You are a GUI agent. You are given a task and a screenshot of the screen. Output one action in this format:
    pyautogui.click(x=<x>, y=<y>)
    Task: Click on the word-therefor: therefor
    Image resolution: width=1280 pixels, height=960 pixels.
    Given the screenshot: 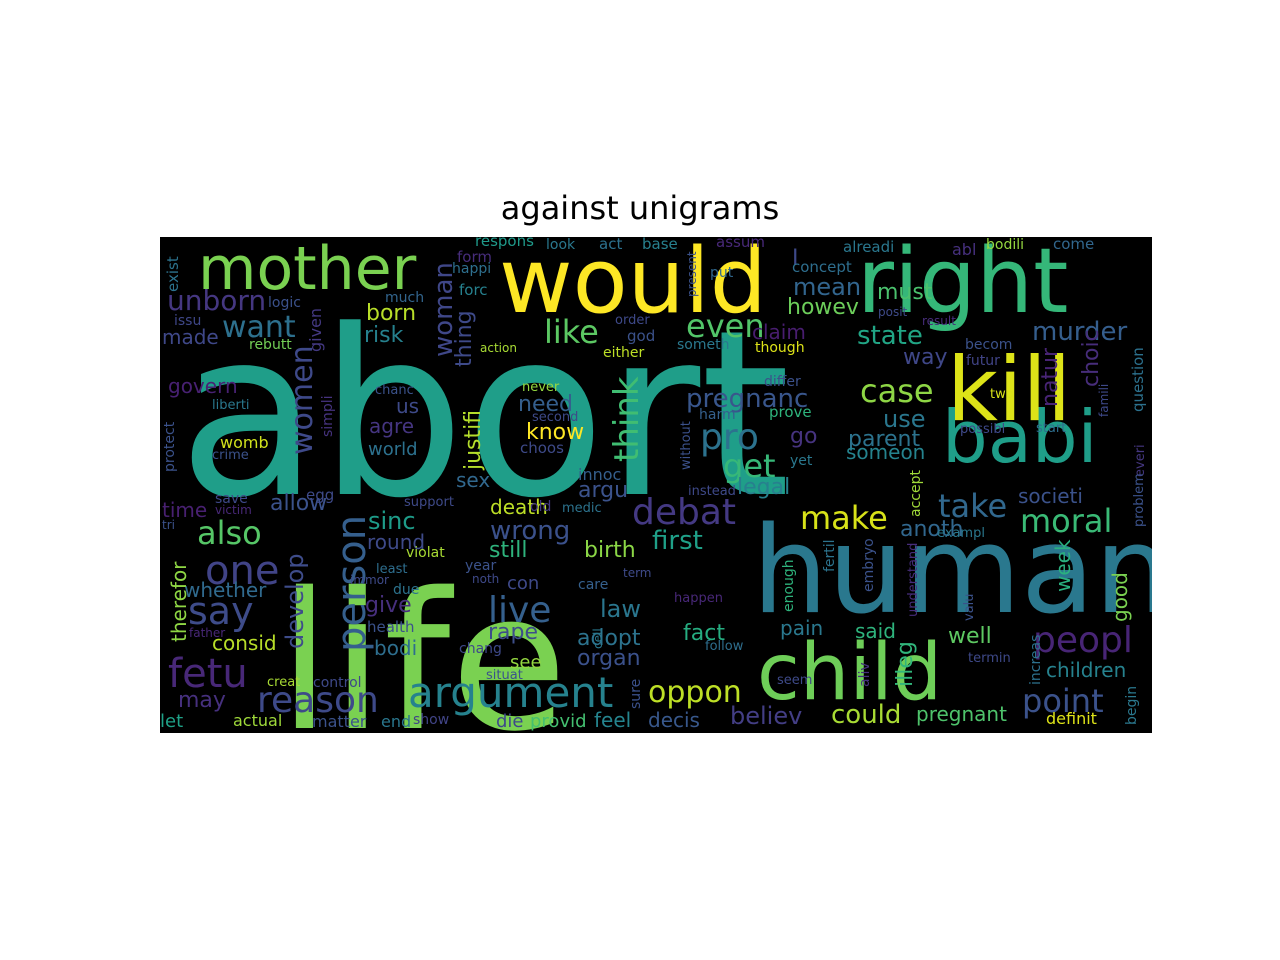 What is the action you would take?
    pyautogui.click(x=179, y=601)
    